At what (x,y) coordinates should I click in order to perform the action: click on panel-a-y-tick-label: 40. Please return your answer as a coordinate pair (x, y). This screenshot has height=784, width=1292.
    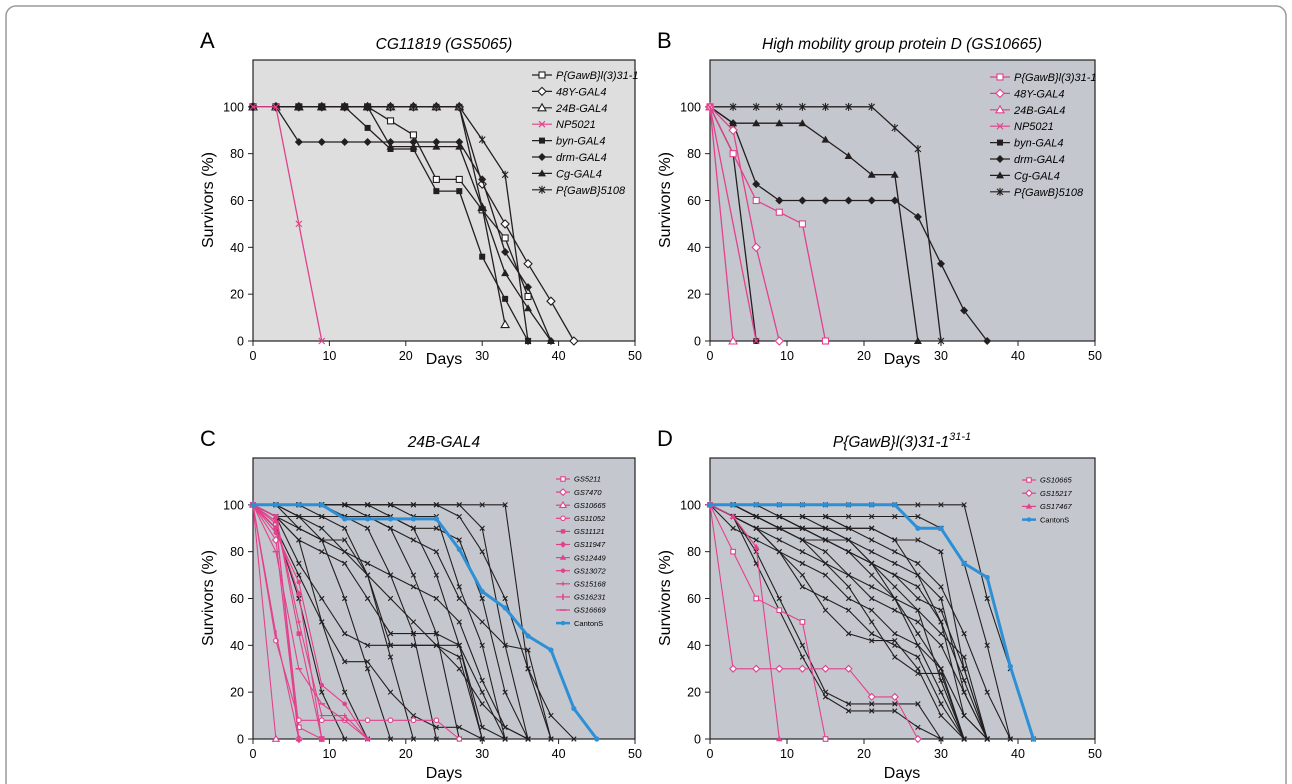
    Looking at the image, I should click on (237, 248).